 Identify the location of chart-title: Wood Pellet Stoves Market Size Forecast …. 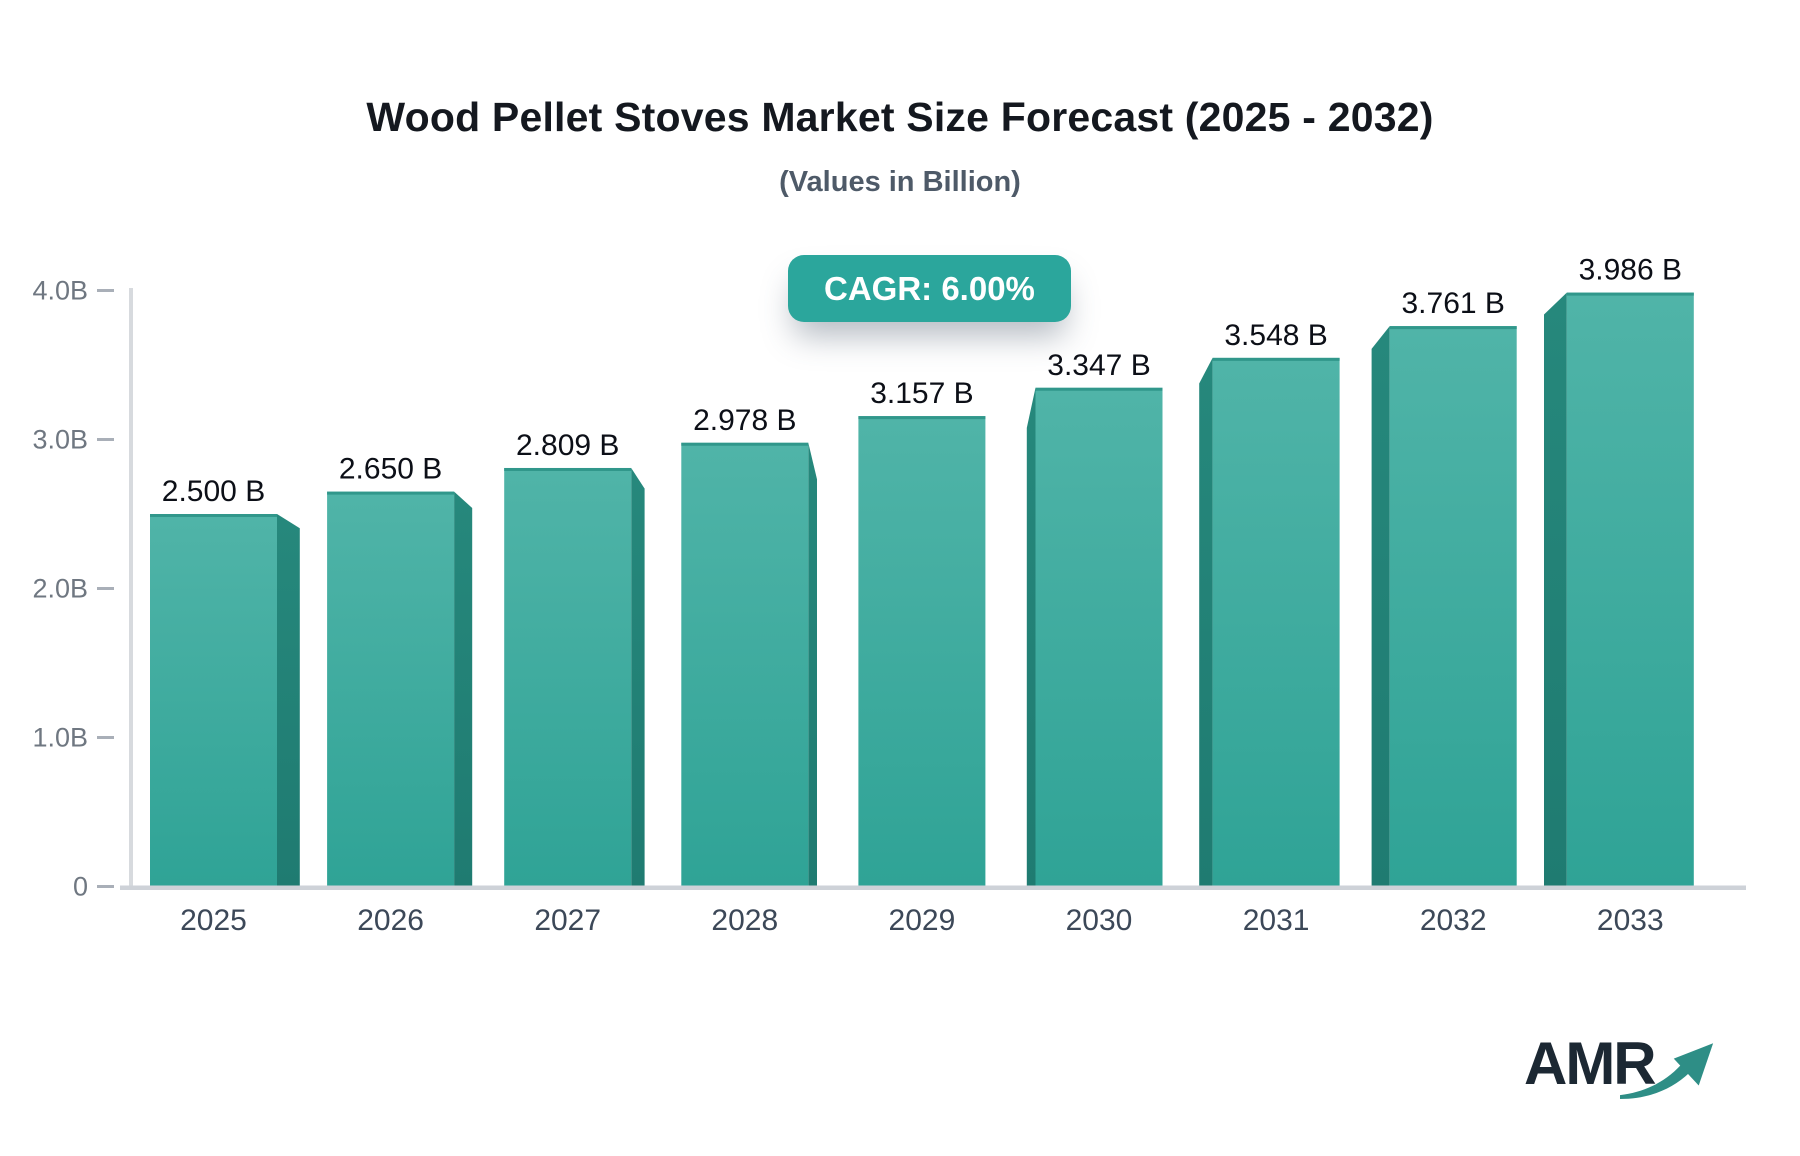
(900, 117).